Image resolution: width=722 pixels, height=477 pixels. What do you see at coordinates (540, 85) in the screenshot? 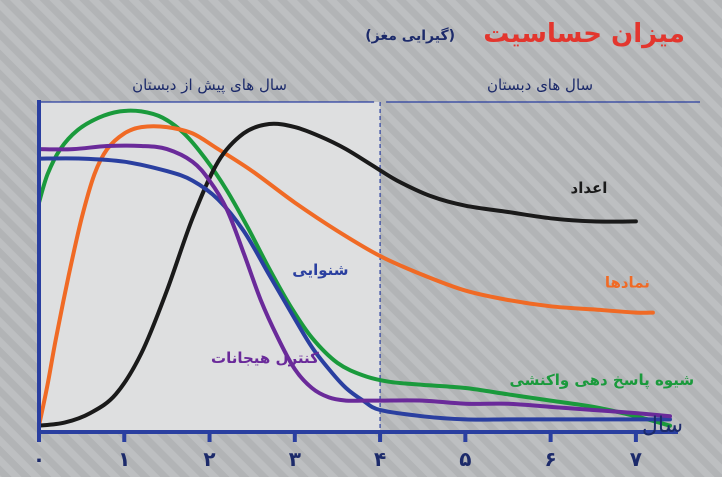
I see `period-label-primary: سال های دبستان` at bounding box center [540, 85].